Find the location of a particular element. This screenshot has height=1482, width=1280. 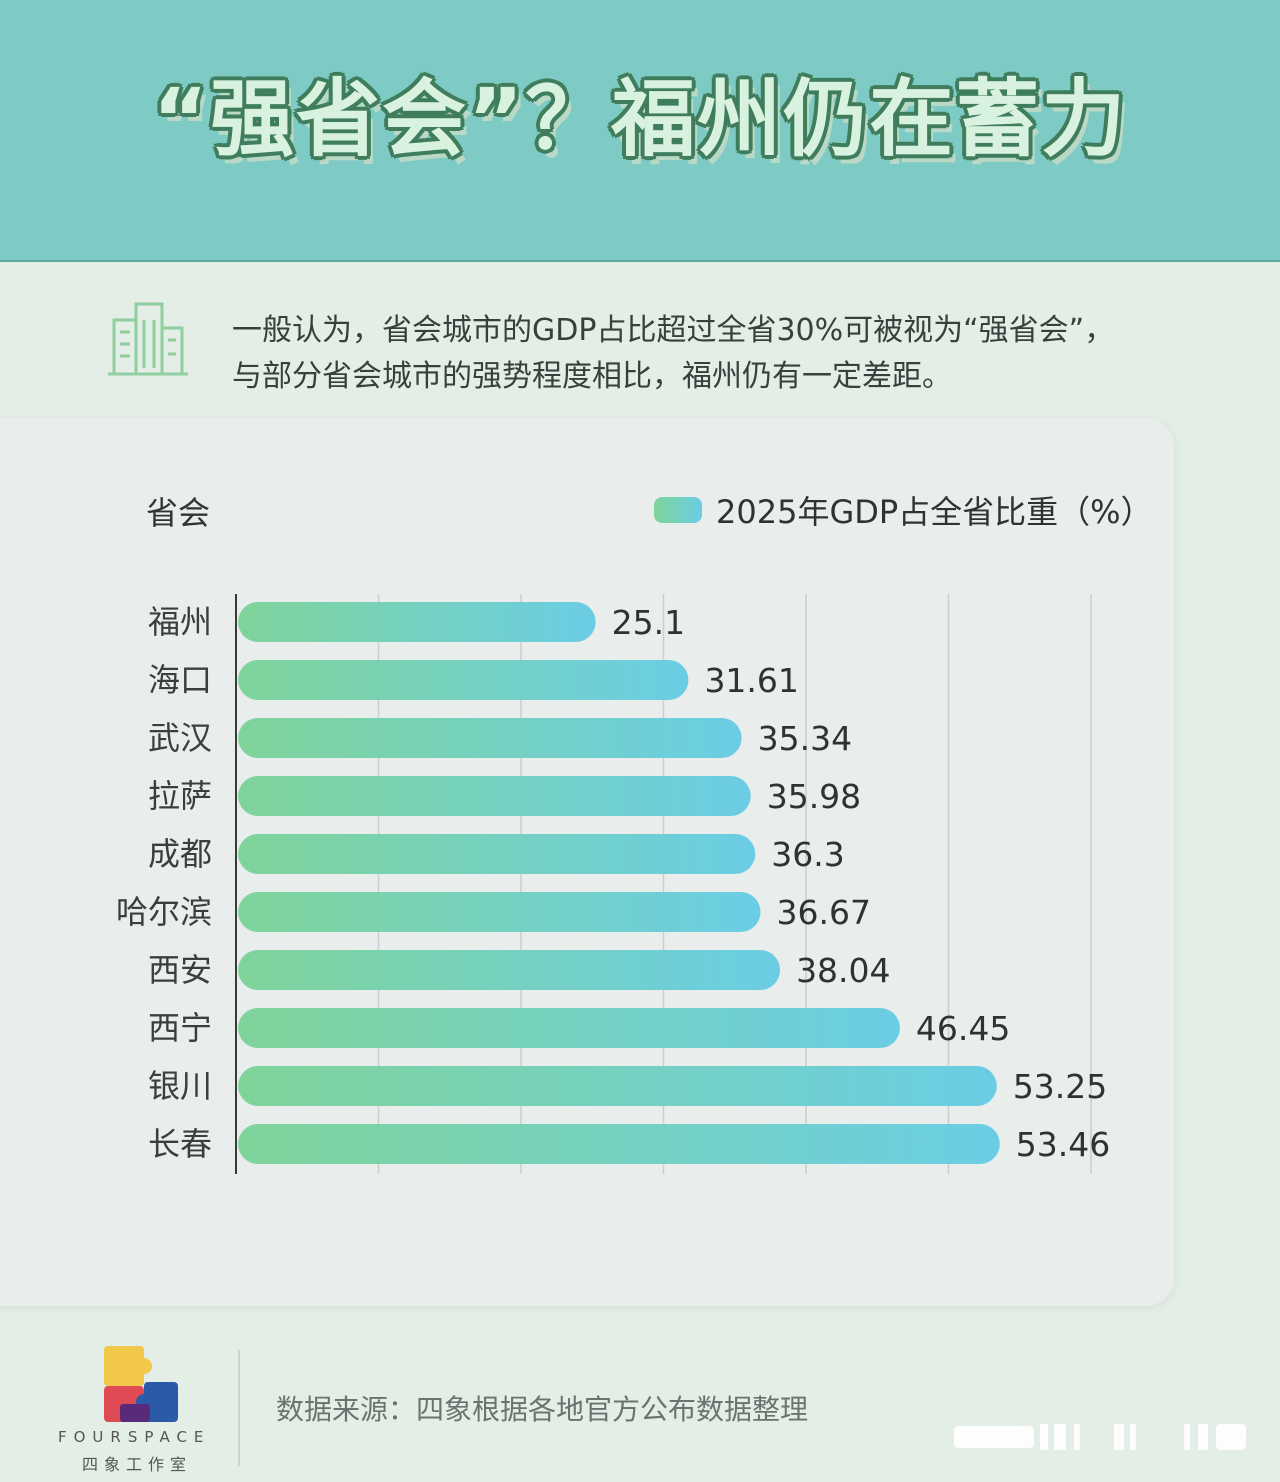

page-title: “强省会”？福州仍在蓄力 is located at coordinates (640, 119).